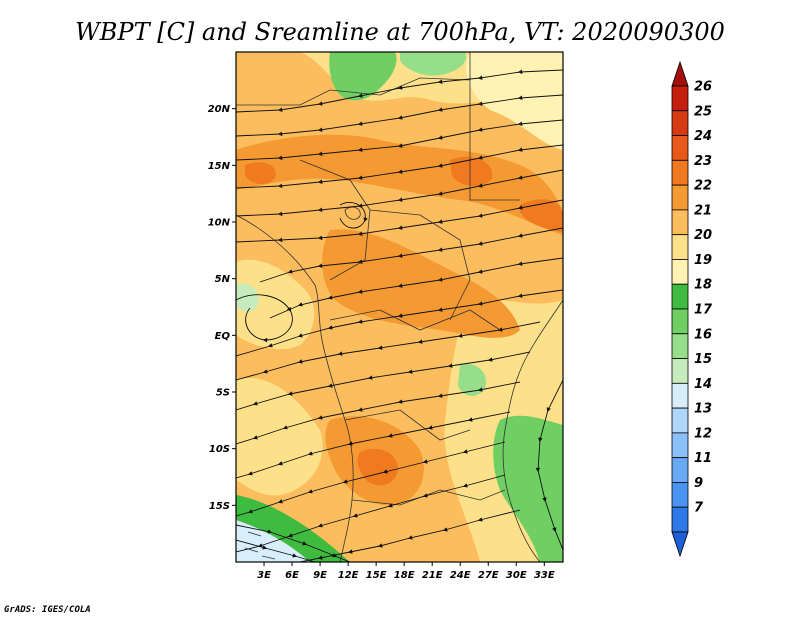  Describe the element at coordinates (703, 384) in the screenshot. I see `colorbar-label: 14` at that location.